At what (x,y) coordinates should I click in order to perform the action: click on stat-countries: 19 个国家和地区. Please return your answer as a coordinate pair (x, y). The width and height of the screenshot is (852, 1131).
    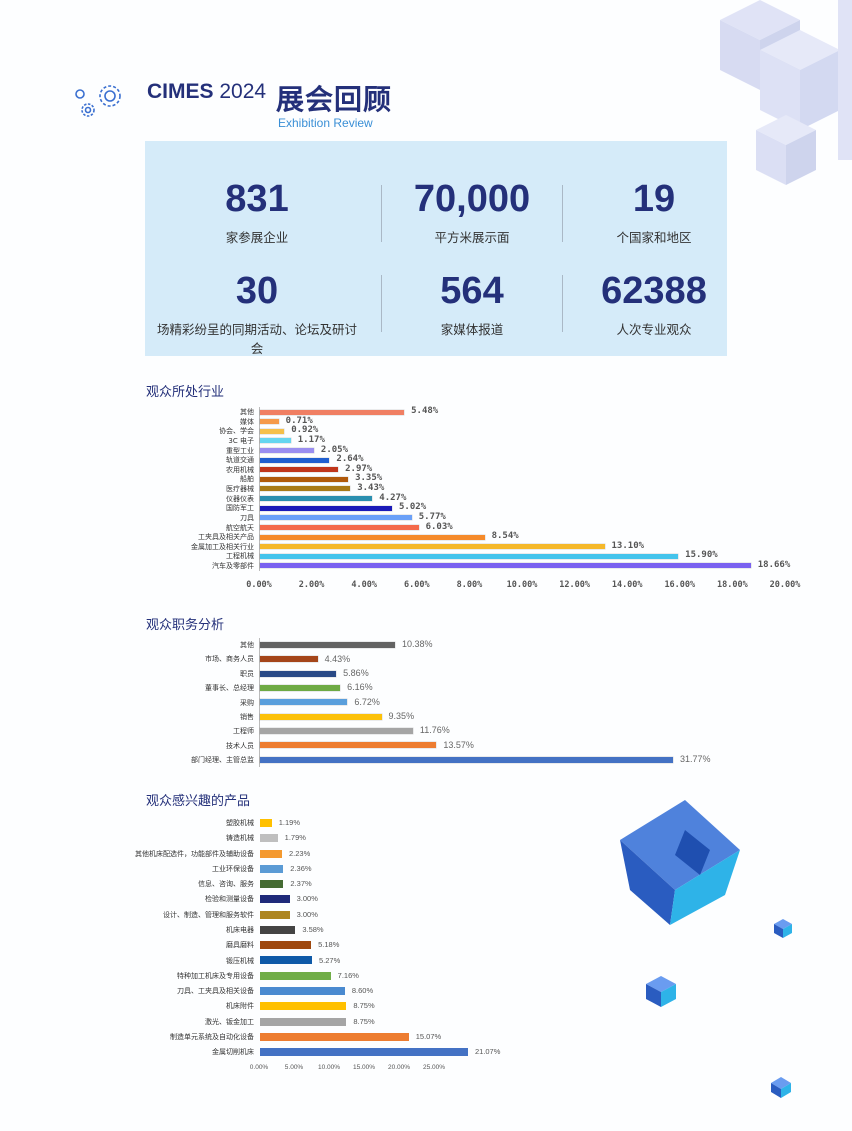
    Looking at the image, I should click on (654, 212).